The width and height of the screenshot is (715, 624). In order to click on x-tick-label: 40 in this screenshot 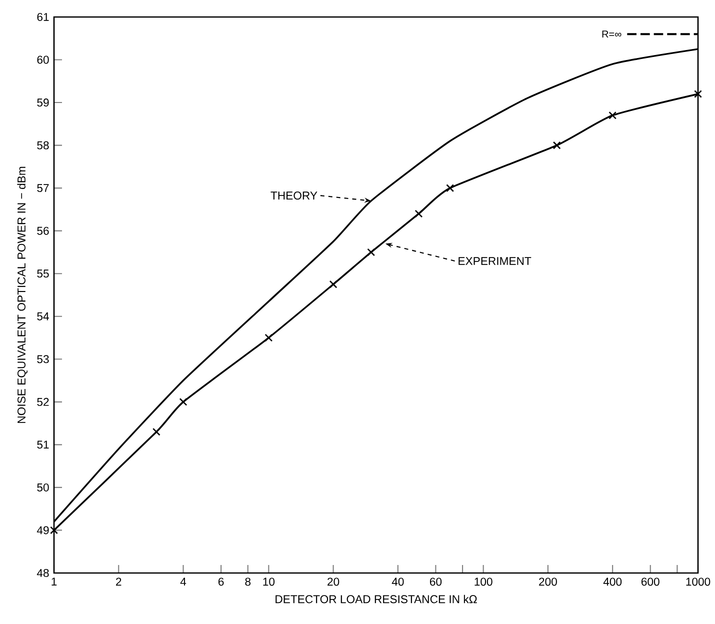, I will do `click(398, 582)`.